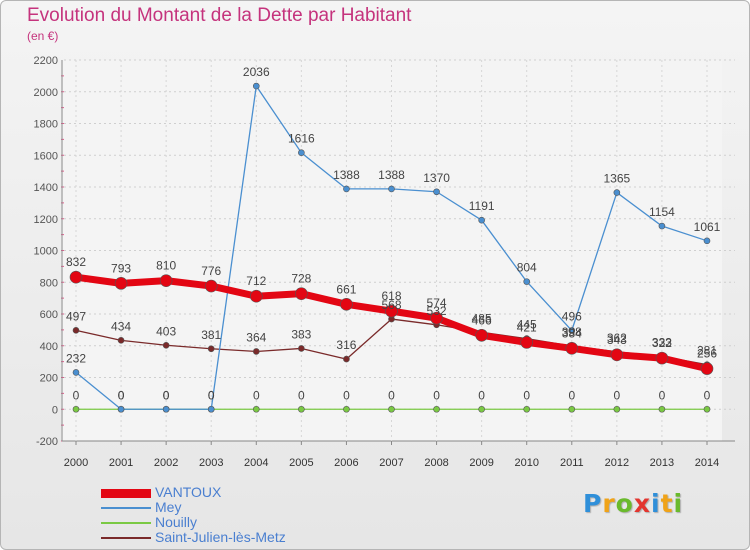 The height and width of the screenshot is (550, 750). Describe the element at coordinates (527, 268) in the screenshot. I see `data-label: 804` at that location.